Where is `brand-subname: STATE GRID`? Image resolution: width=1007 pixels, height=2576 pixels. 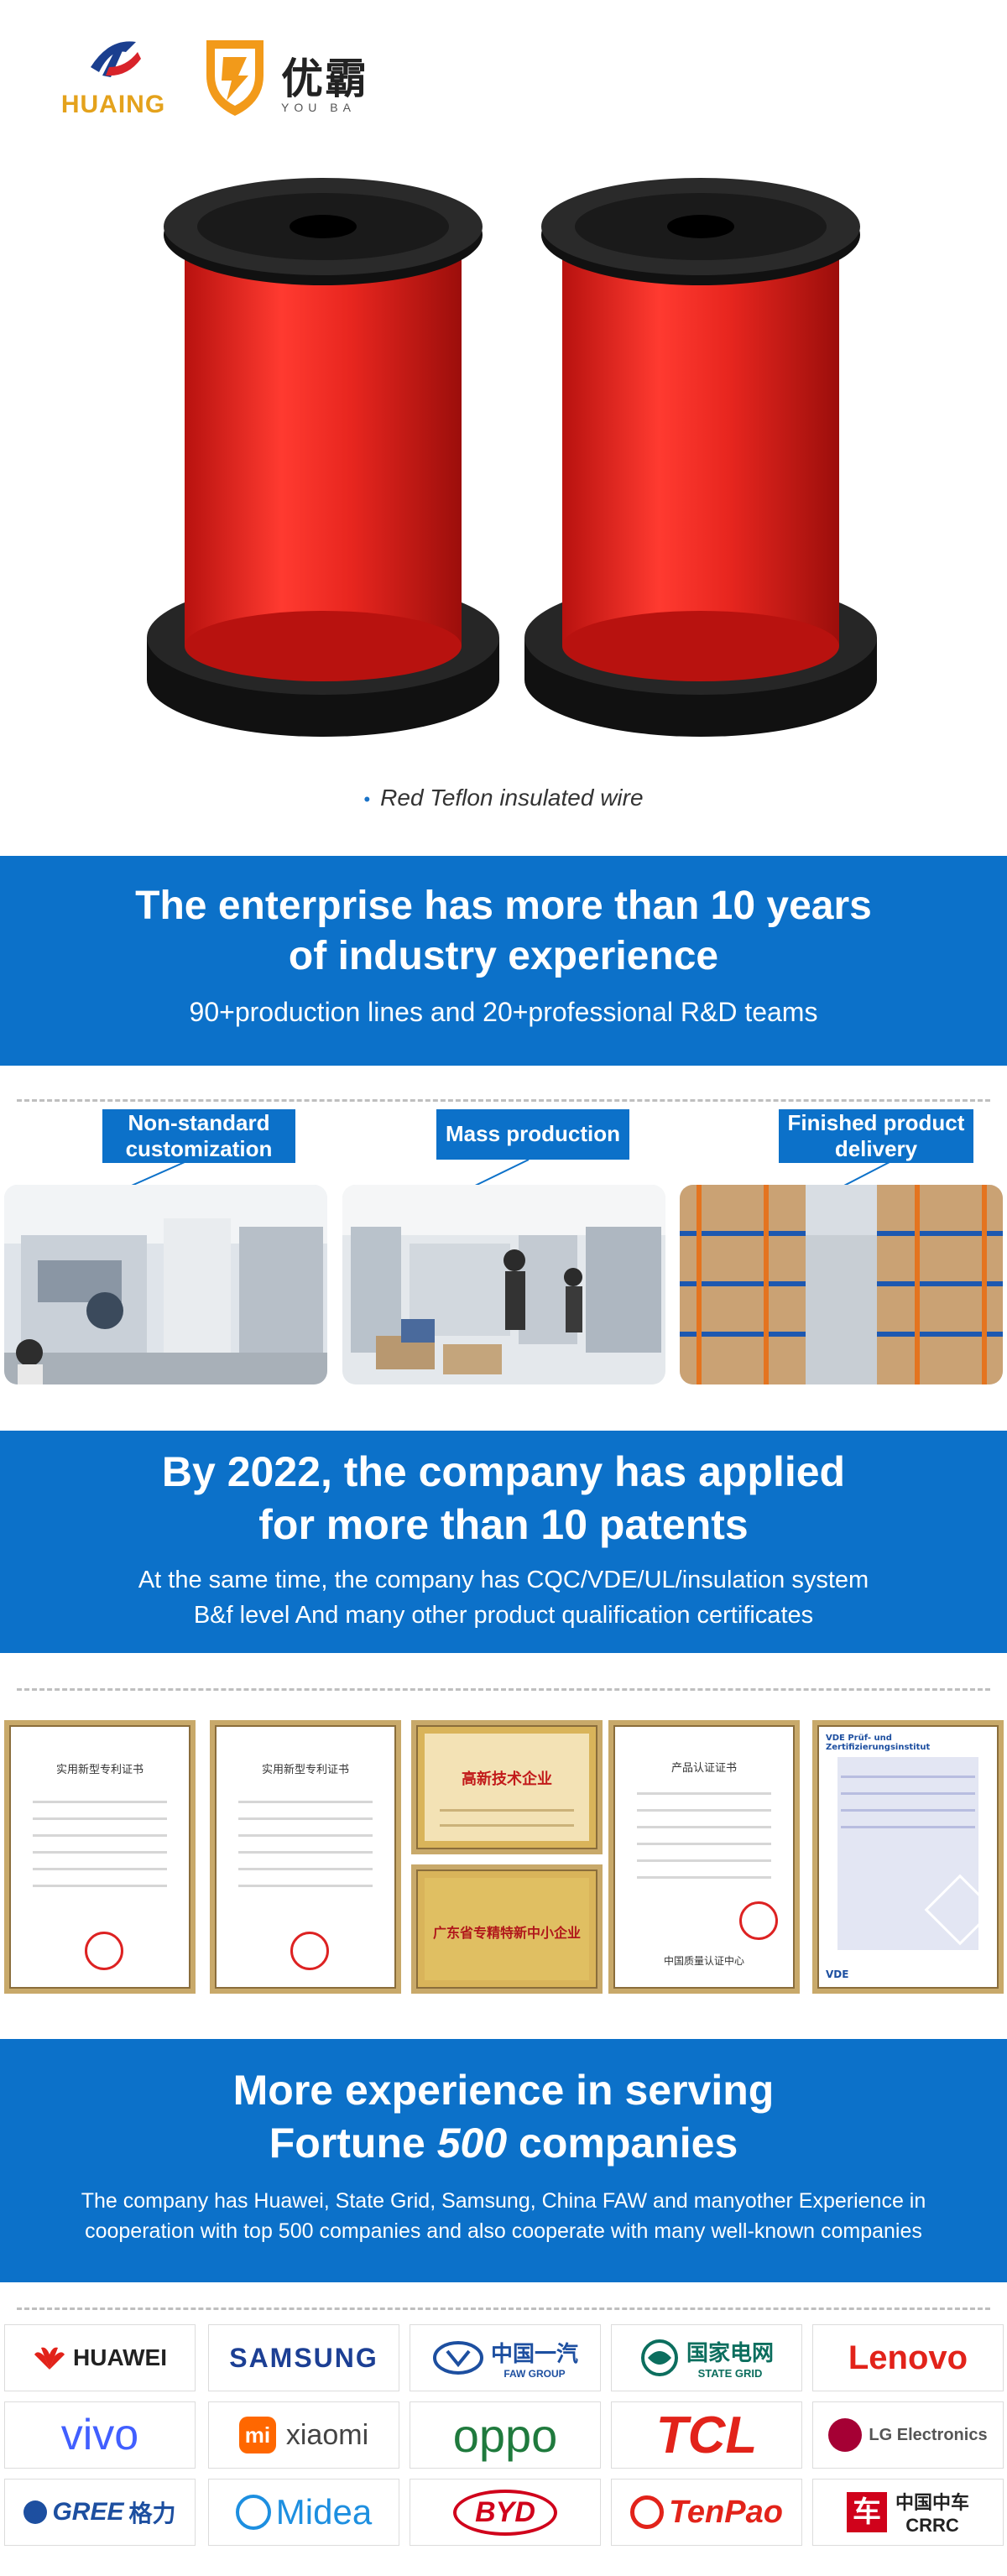 brand-subname: STATE GRID is located at coordinates (730, 2373).